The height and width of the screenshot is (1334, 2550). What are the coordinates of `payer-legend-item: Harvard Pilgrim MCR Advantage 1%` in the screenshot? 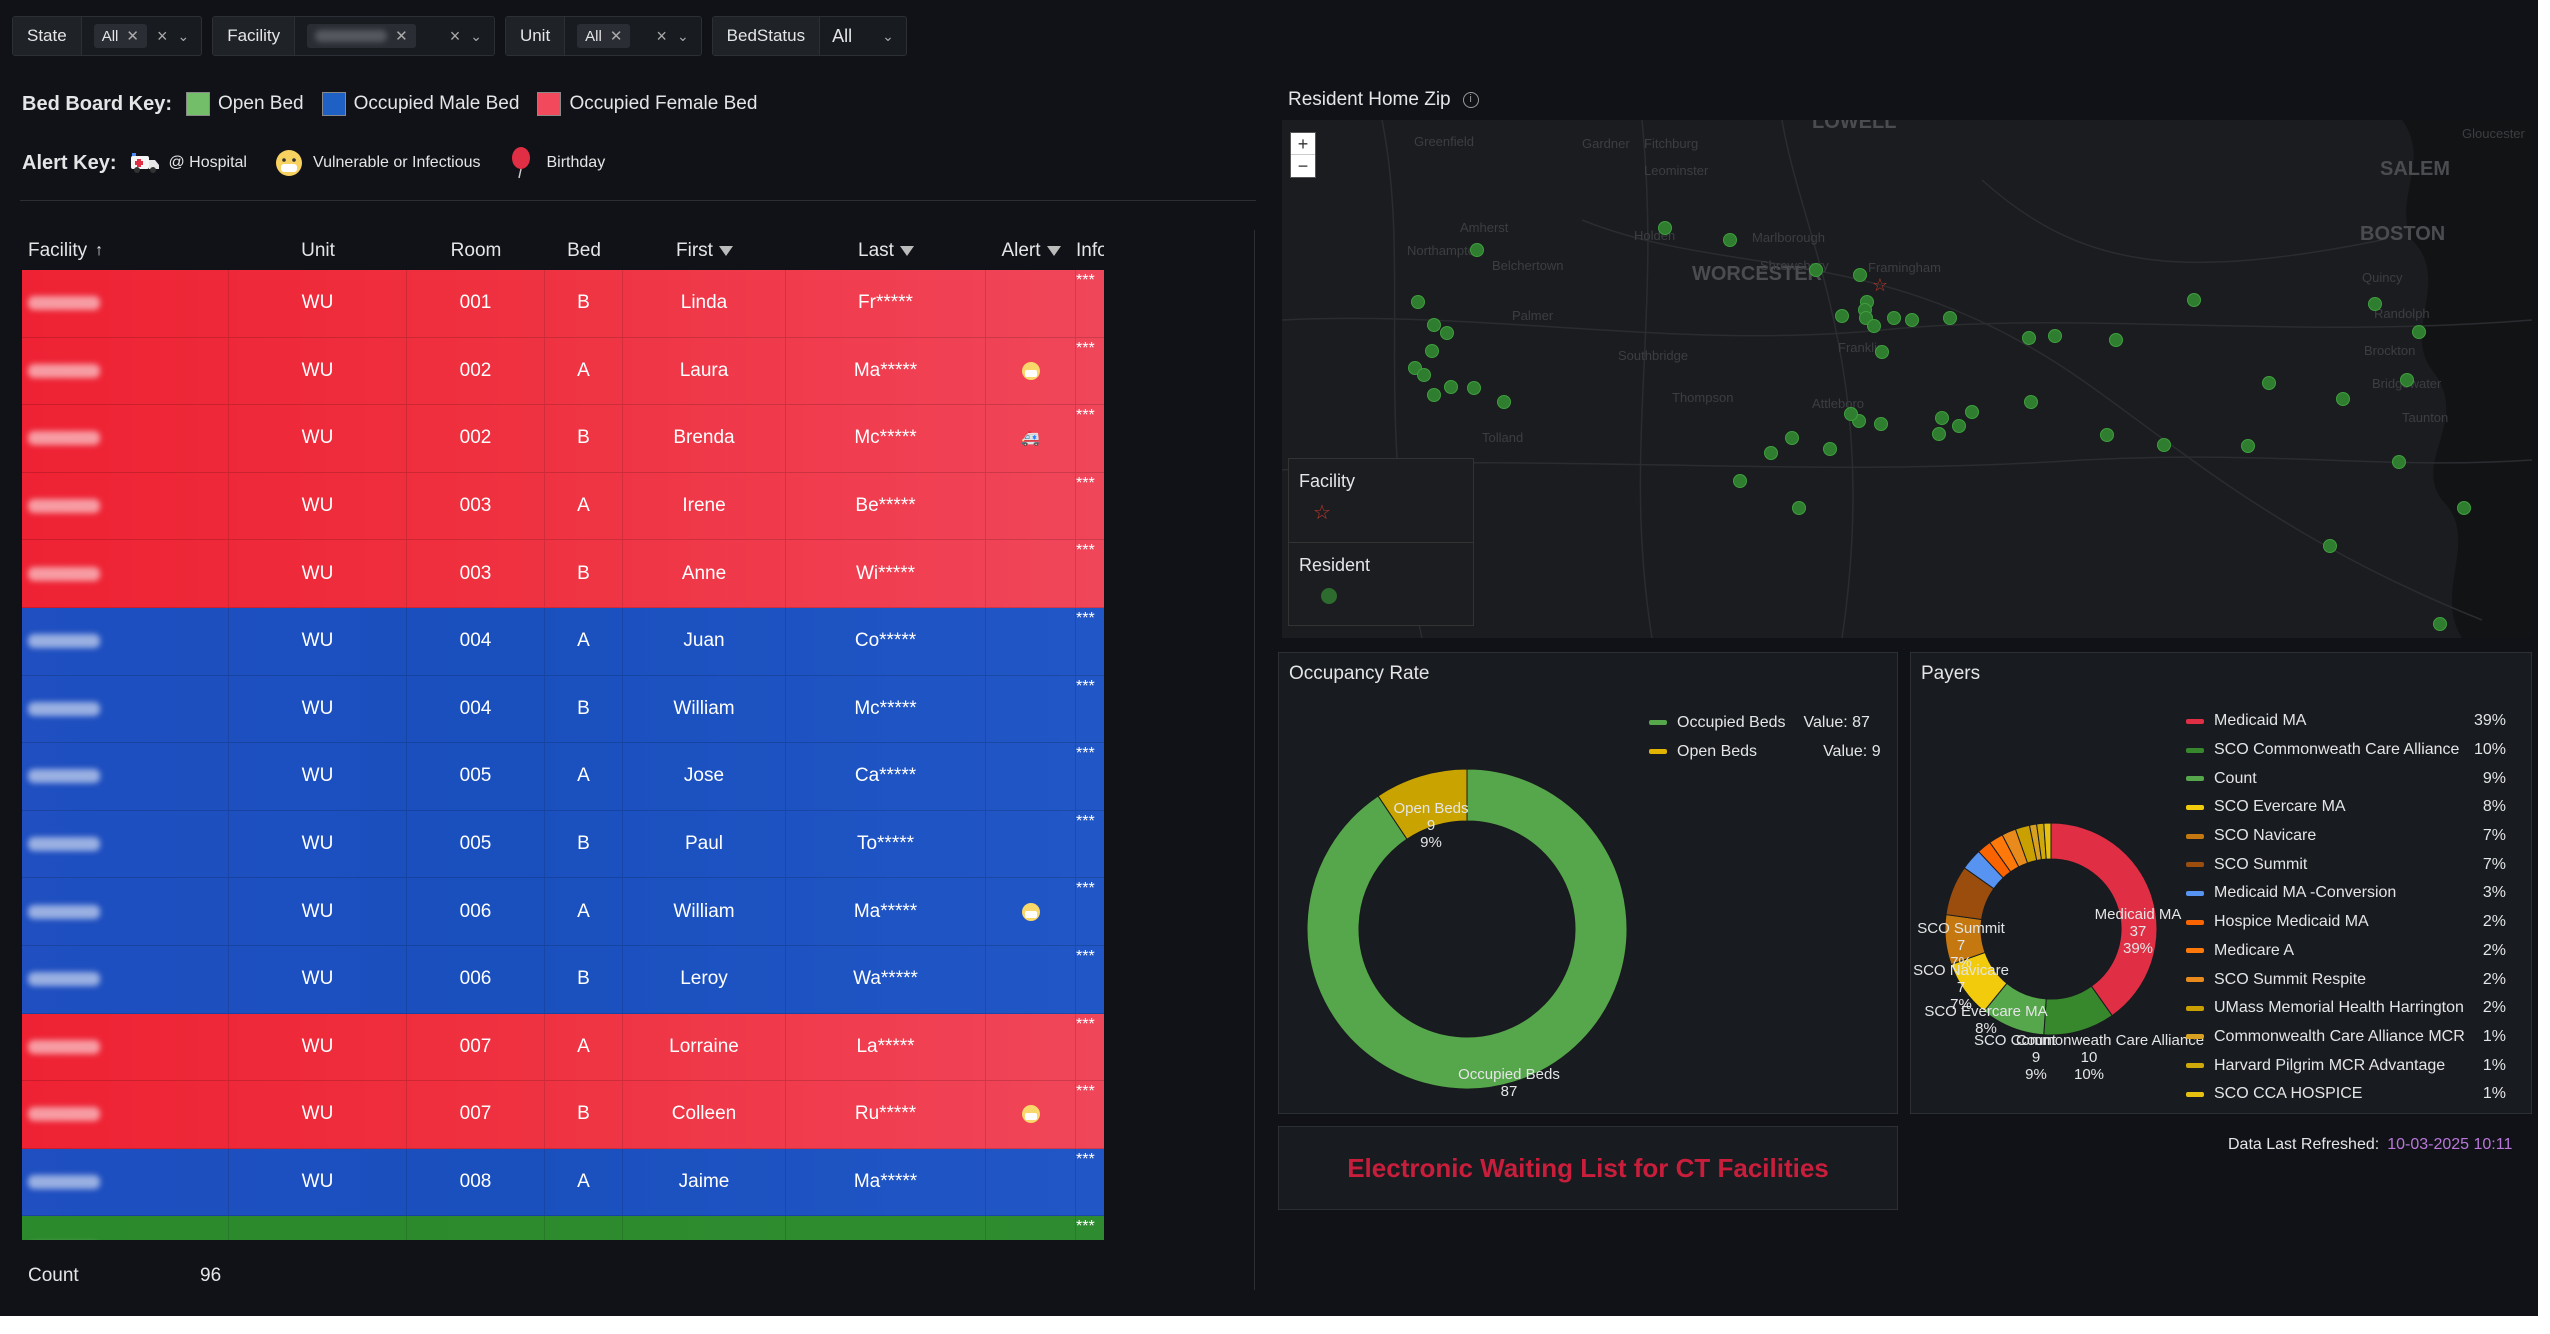 It's located at (2346, 1065).